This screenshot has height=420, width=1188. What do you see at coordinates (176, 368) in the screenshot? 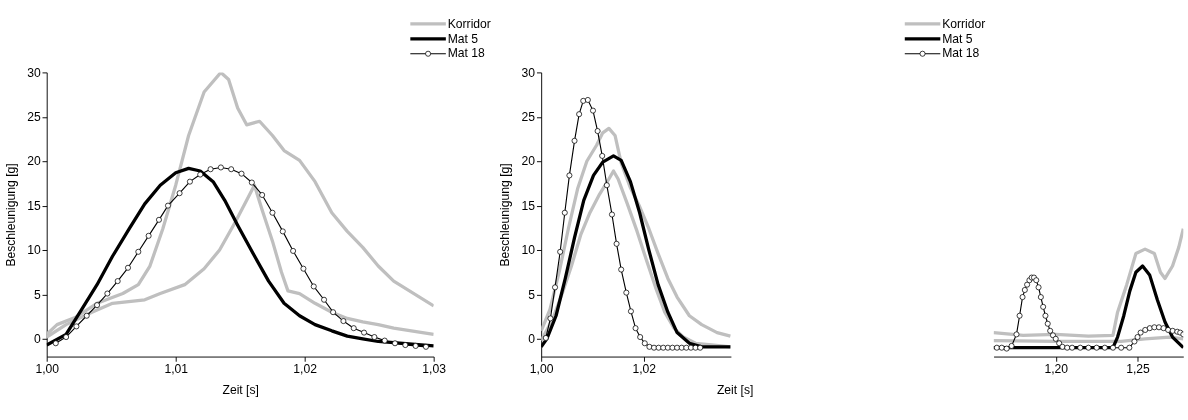
I see `x-tick-label: 1,01` at bounding box center [176, 368].